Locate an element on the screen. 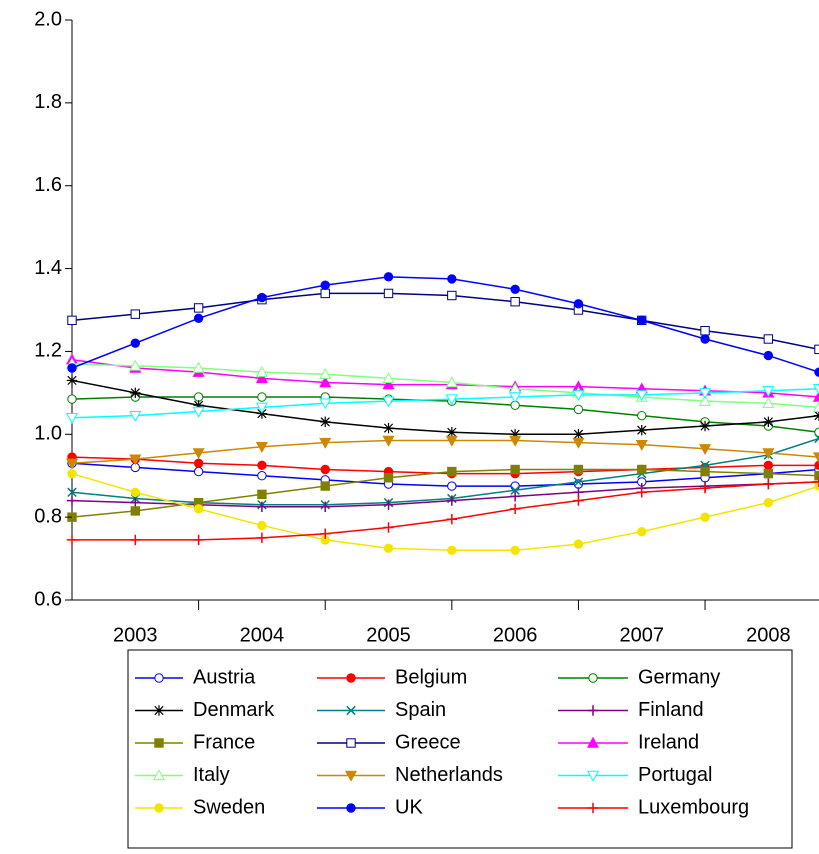 This screenshot has height=854, width=819. x-tick-label: 2007 is located at coordinates (641, 635).